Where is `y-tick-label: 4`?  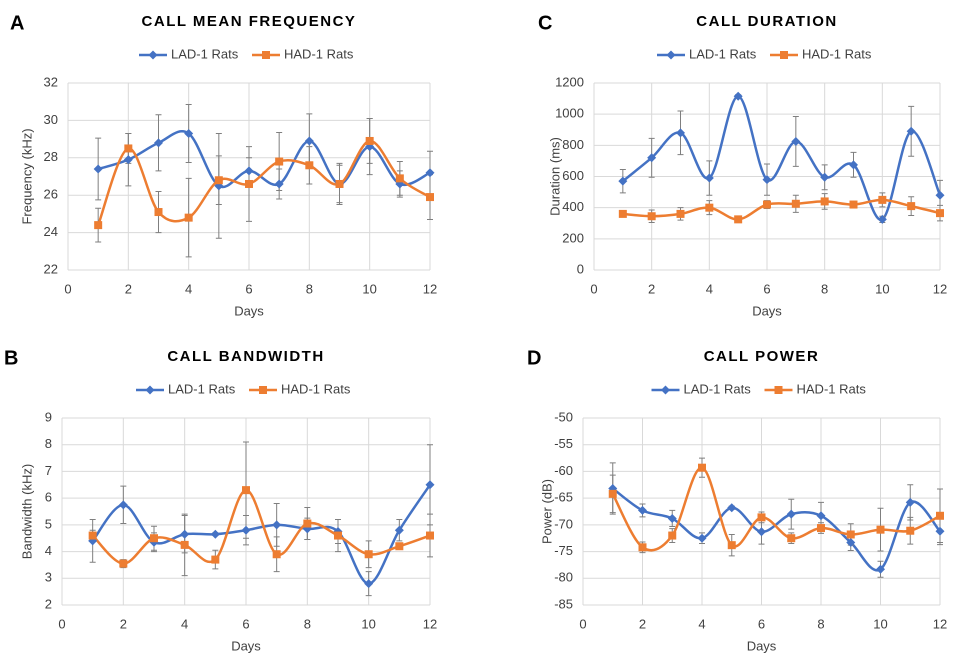
y-tick-label: 4 is located at coordinates (48, 550).